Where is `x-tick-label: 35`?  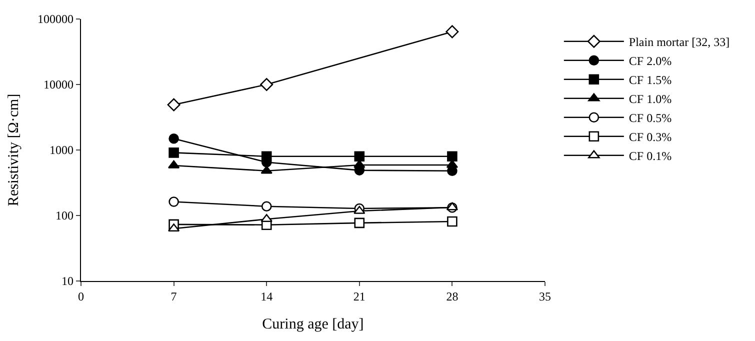 x-tick-label: 35 is located at coordinates (545, 297).